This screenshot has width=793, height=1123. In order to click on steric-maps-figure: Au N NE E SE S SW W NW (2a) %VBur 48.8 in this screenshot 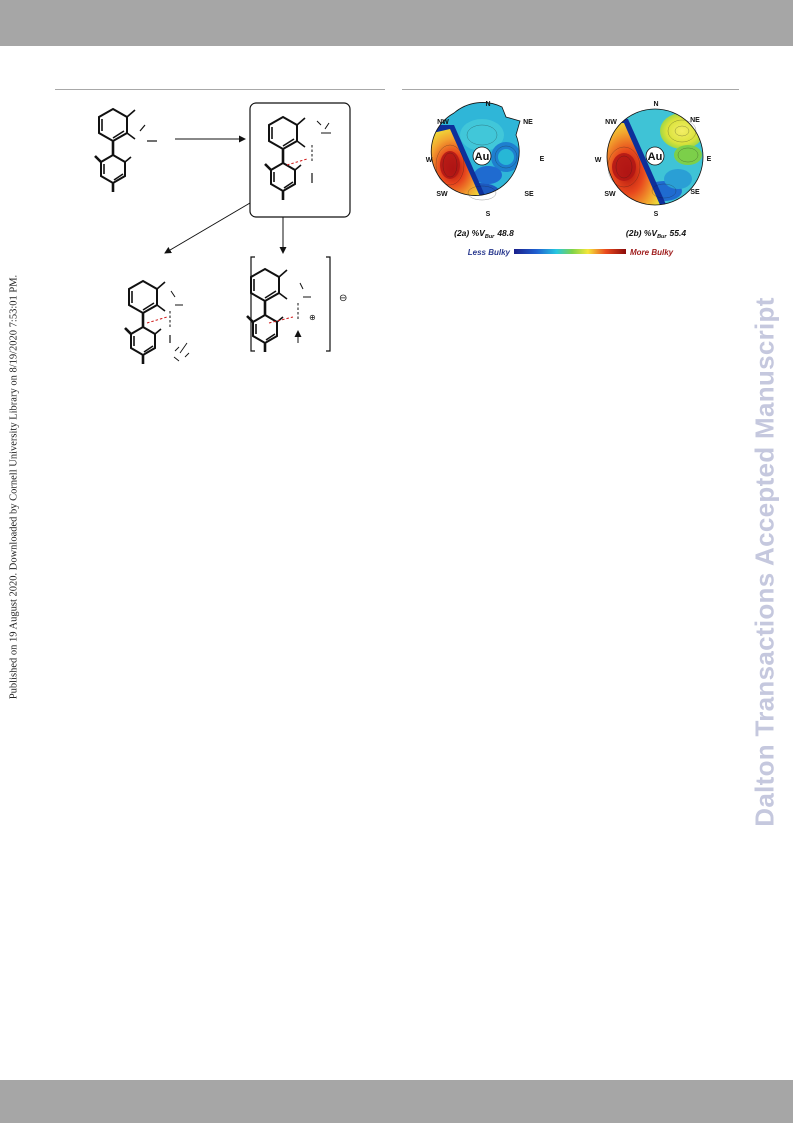, I will do `click(569, 179)`.